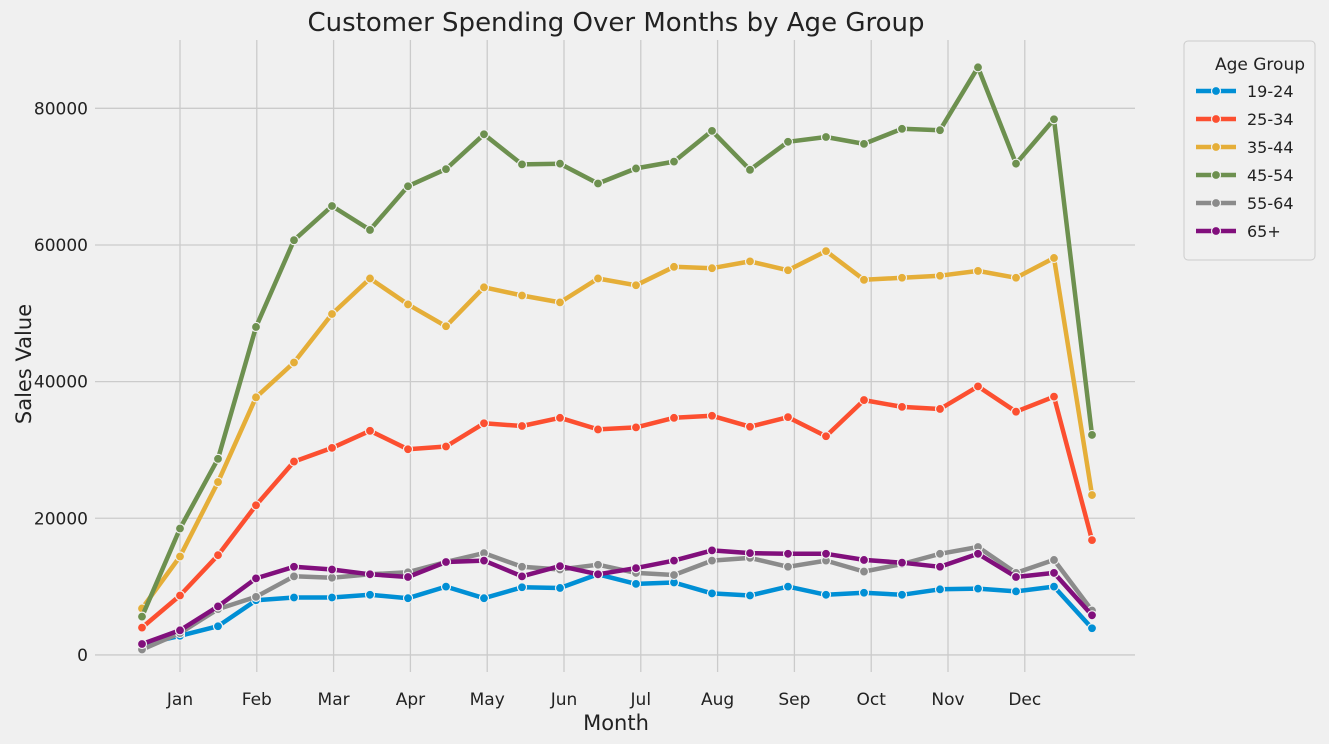  I want to click on legend-label: 65+, so click(1264, 231).